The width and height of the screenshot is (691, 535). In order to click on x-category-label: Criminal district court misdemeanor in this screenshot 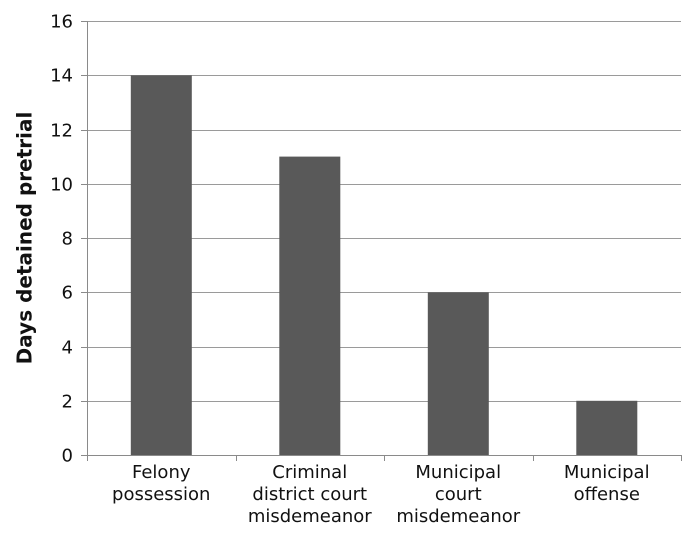, I will do `click(310, 494)`.